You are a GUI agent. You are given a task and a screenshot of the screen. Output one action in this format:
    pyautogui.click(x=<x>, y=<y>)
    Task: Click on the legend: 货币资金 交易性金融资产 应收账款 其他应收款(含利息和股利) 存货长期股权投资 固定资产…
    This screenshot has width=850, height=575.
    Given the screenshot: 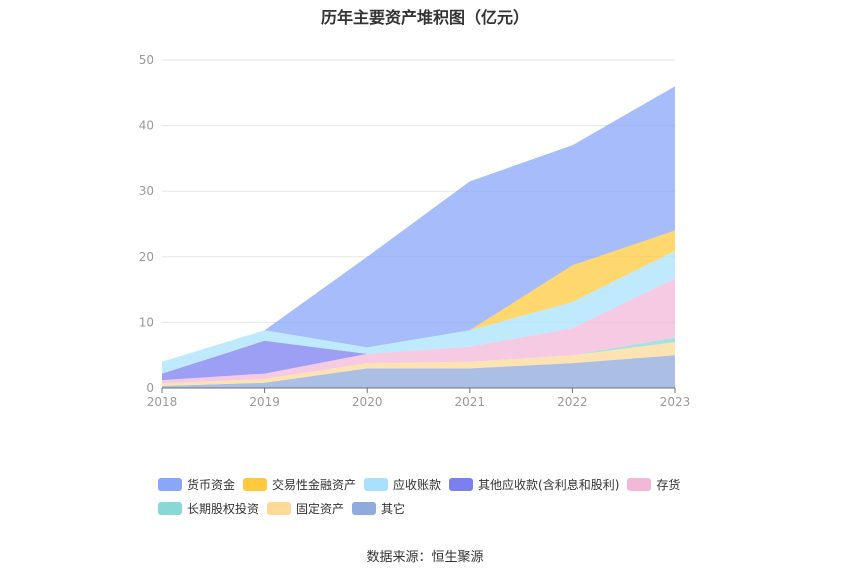 What is the action you would take?
    pyautogui.click(x=438, y=496)
    